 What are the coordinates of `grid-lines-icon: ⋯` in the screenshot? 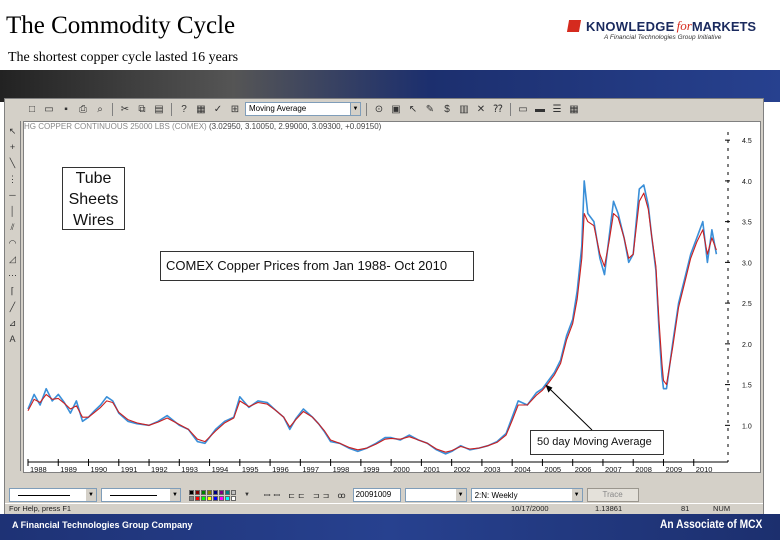 It's located at (12, 275).